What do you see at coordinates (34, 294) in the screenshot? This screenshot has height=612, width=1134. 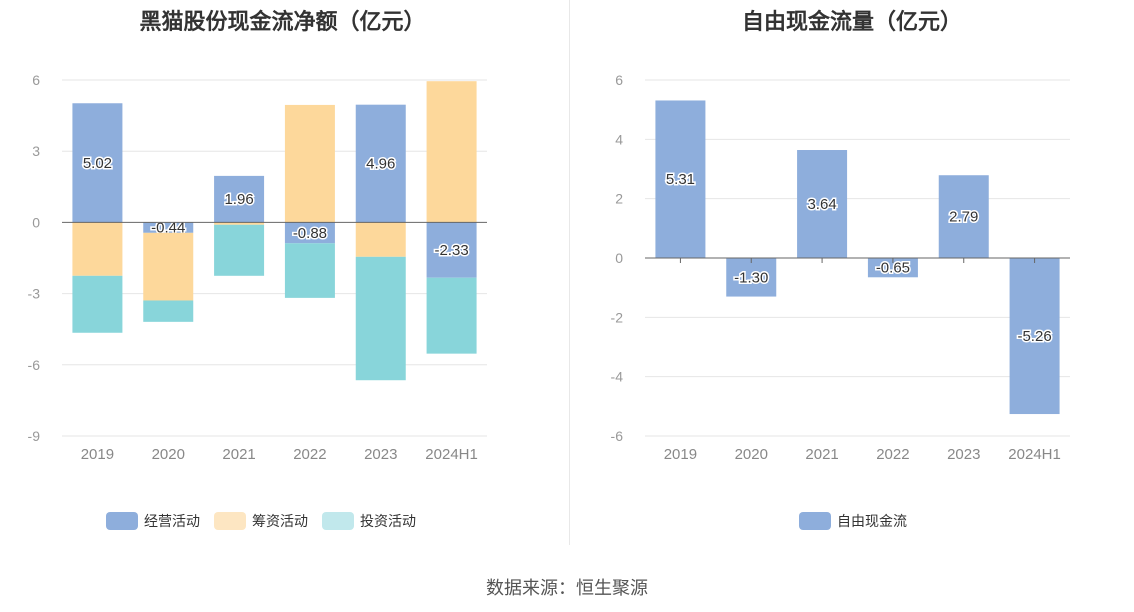 I see `y-tick-label: -3` at bounding box center [34, 294].